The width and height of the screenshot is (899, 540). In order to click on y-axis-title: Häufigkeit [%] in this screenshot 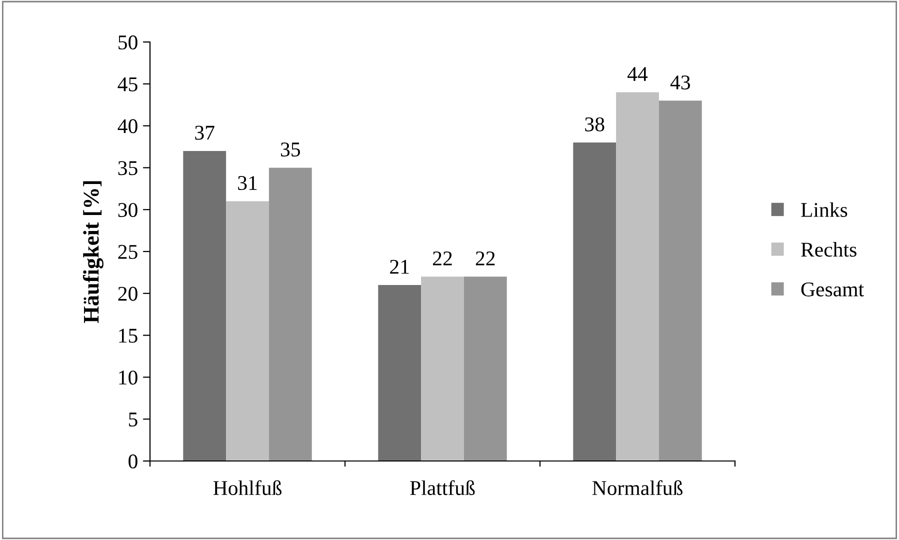, I will do `click(93, 252)`.